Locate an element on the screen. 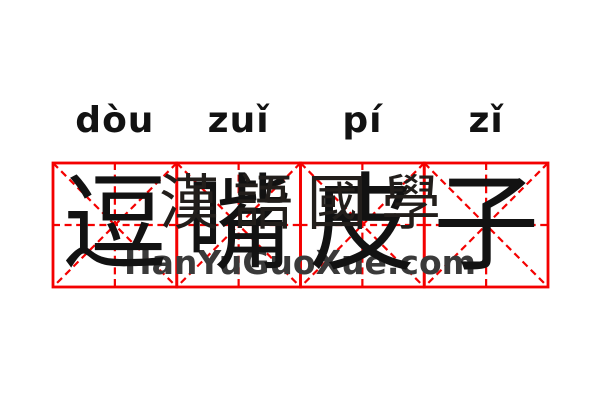 The image size is (600, 400). pinyin-row: dòu zuǐ pí zǐ is located at coordinates (300, 121).